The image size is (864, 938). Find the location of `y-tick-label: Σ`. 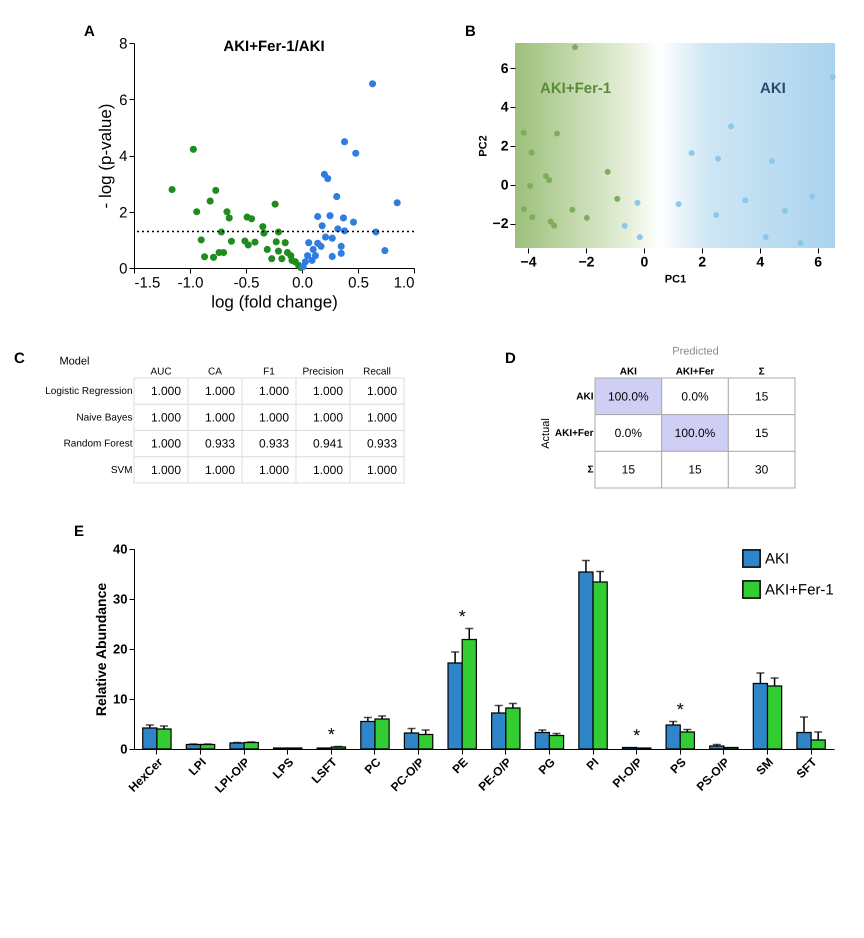

y-tick-label: Σ is located at coordinates (590, 470).